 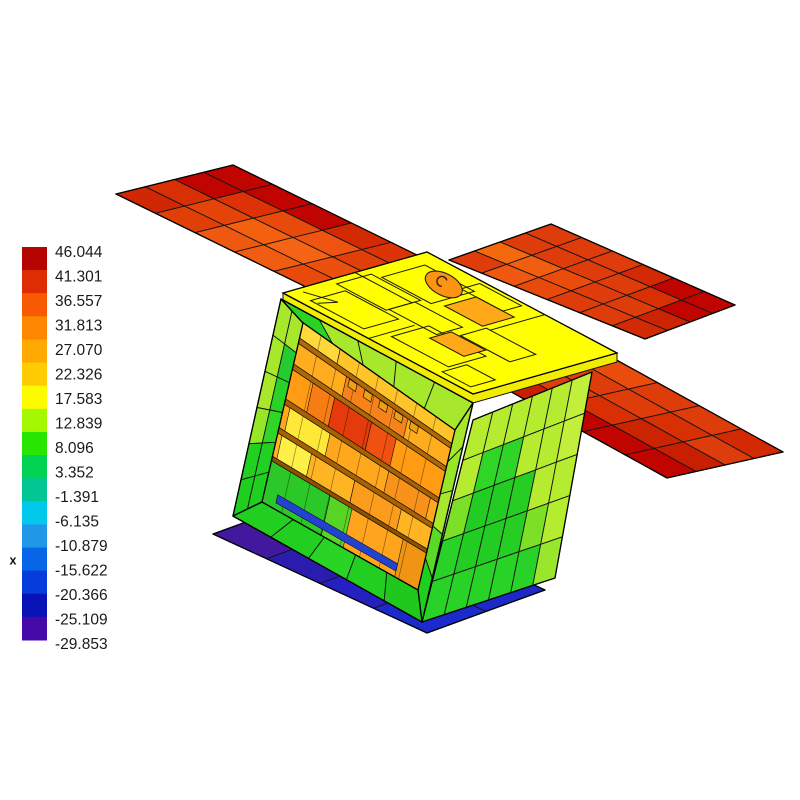 I want to click on legend-value: -25.109, so click(x=81, y=620).